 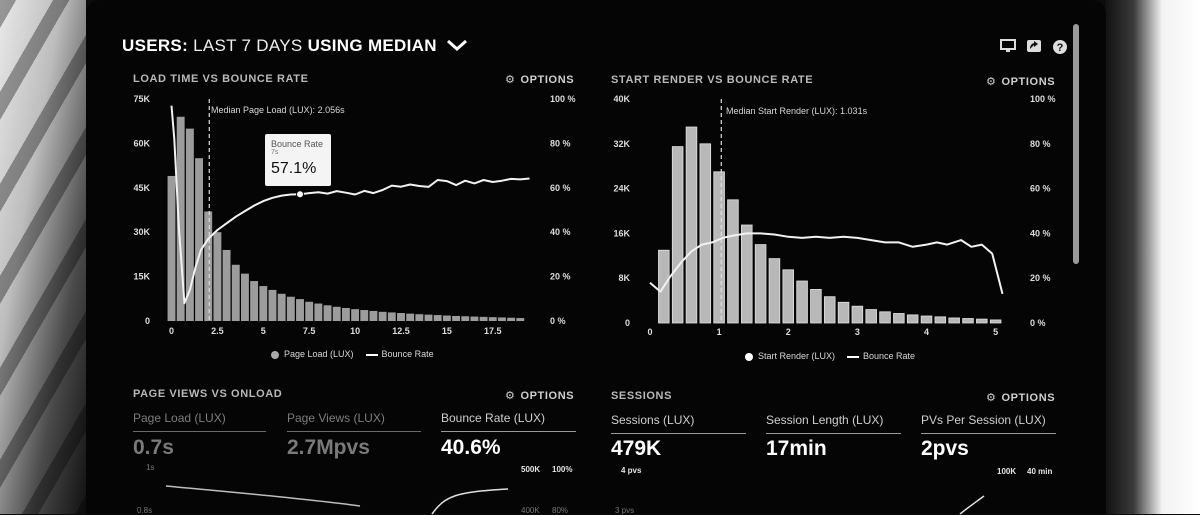 What do you see at coordinates (547, 396) in the screenshot?
I see `pageviews-options-label: OPTIONS` at bounding box center [547, 396].